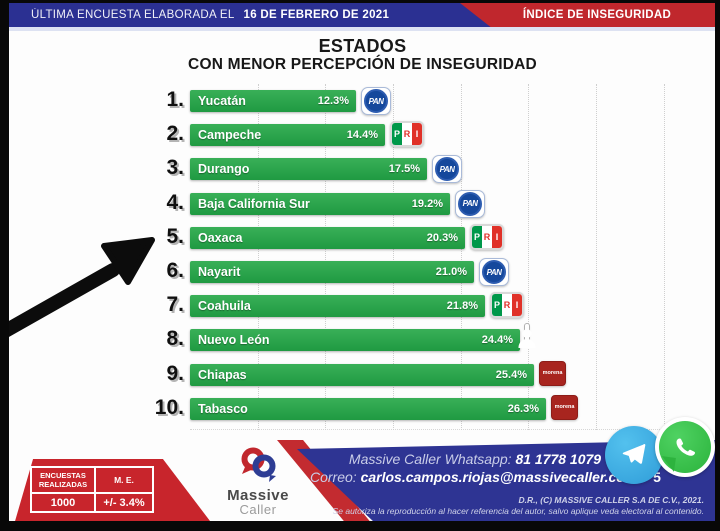  What do you see at coordinates (175, 202) in the screenshot?
I see `rank-label: 4.` at bounding box center [175, 202].